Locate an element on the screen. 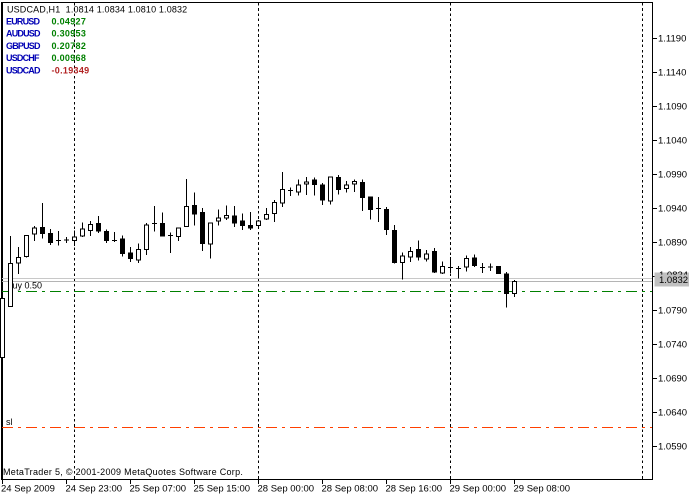 The height and width of the screenshot is (500, 700). svg-text: 1.1140 is located at coordinates (672, 73).